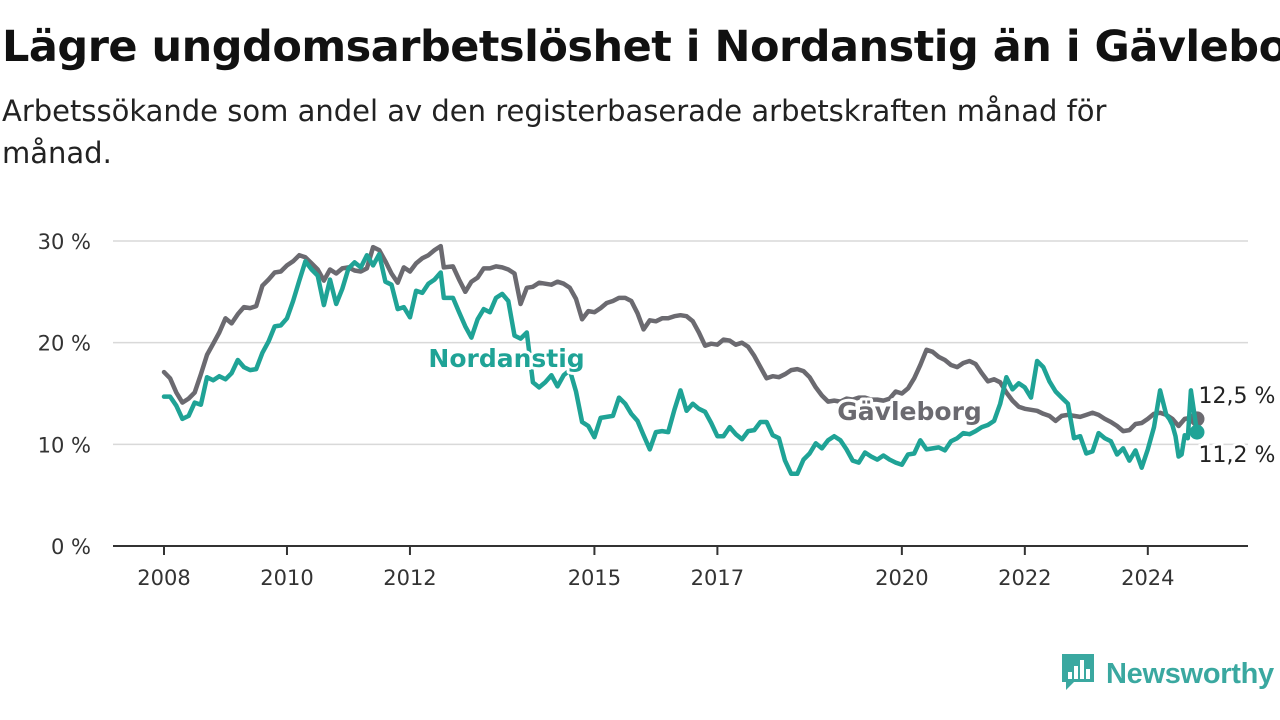 The image size is (1280, 720). I want to click on y-tick-label: 0 %, so click(71, 547).